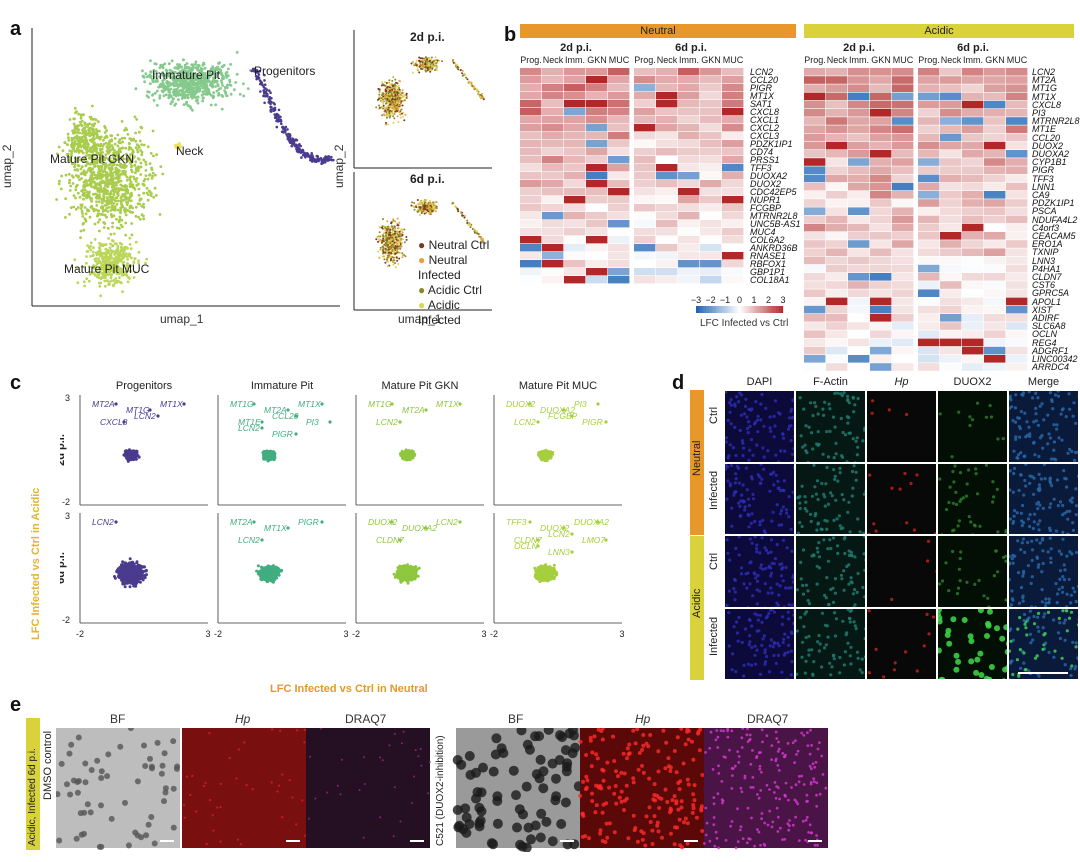 The height and width of the screenshot is (862, 1080). I want to click on gene-label: PDZK1IP1, so click(1053, 203).